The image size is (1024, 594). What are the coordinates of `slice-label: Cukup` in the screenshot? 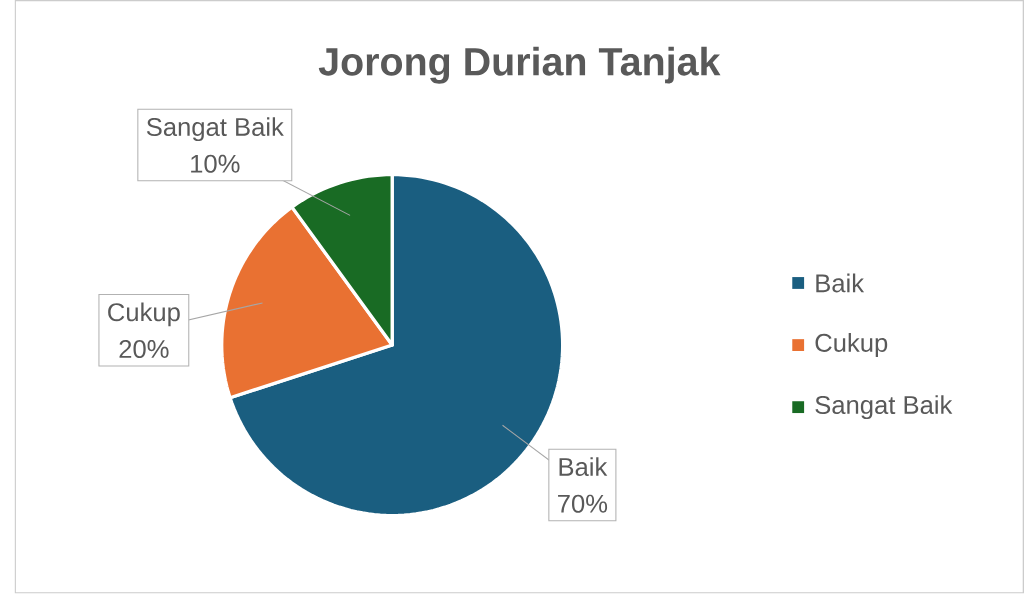 It's located at (144, 314).